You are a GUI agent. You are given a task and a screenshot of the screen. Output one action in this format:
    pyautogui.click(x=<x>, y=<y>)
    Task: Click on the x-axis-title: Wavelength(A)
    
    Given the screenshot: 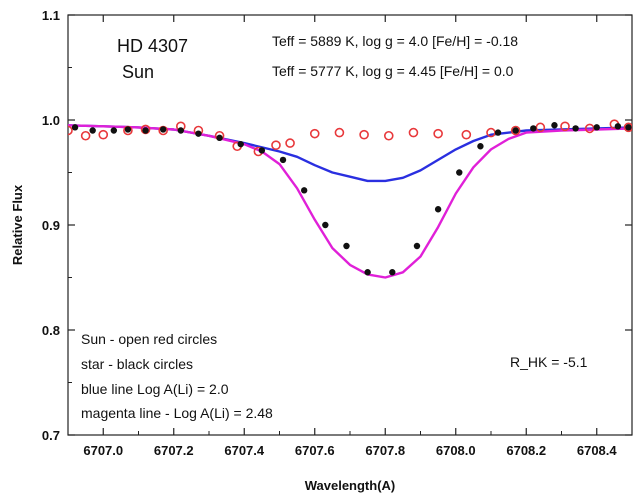 What is the action you would take?
    pyautogui.click(x=350, y=485)
    